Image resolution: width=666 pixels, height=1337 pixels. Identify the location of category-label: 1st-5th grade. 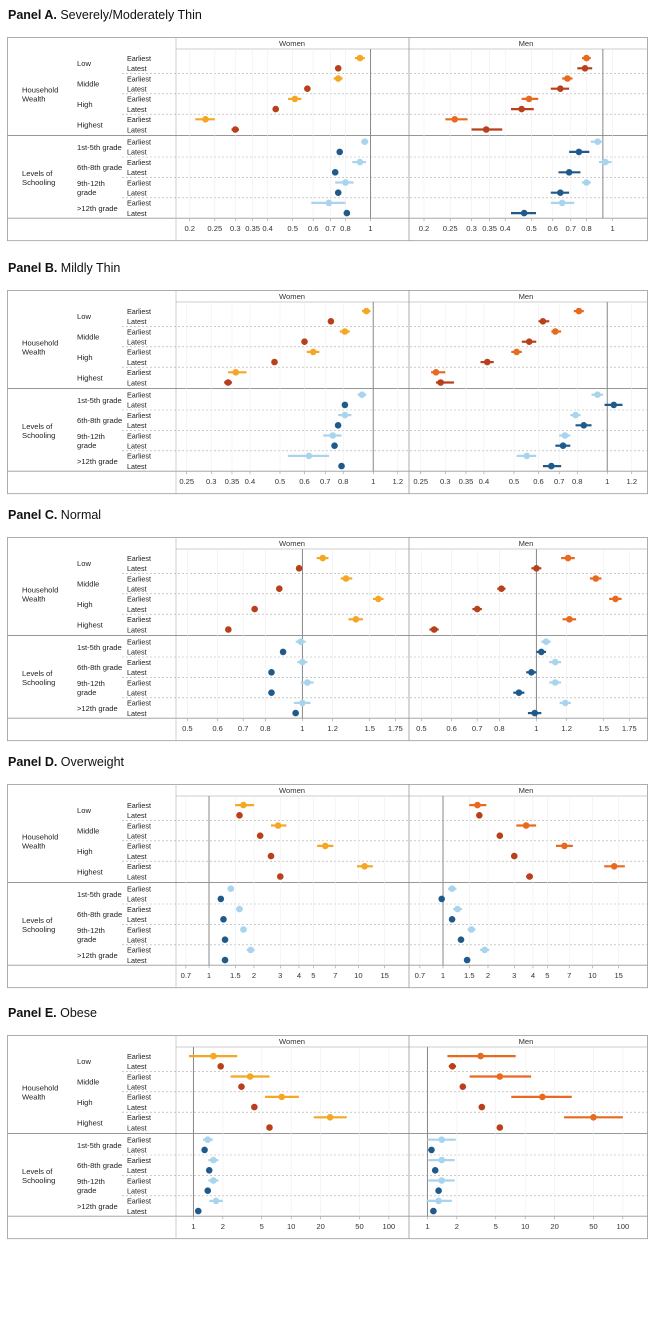
(99, 647).